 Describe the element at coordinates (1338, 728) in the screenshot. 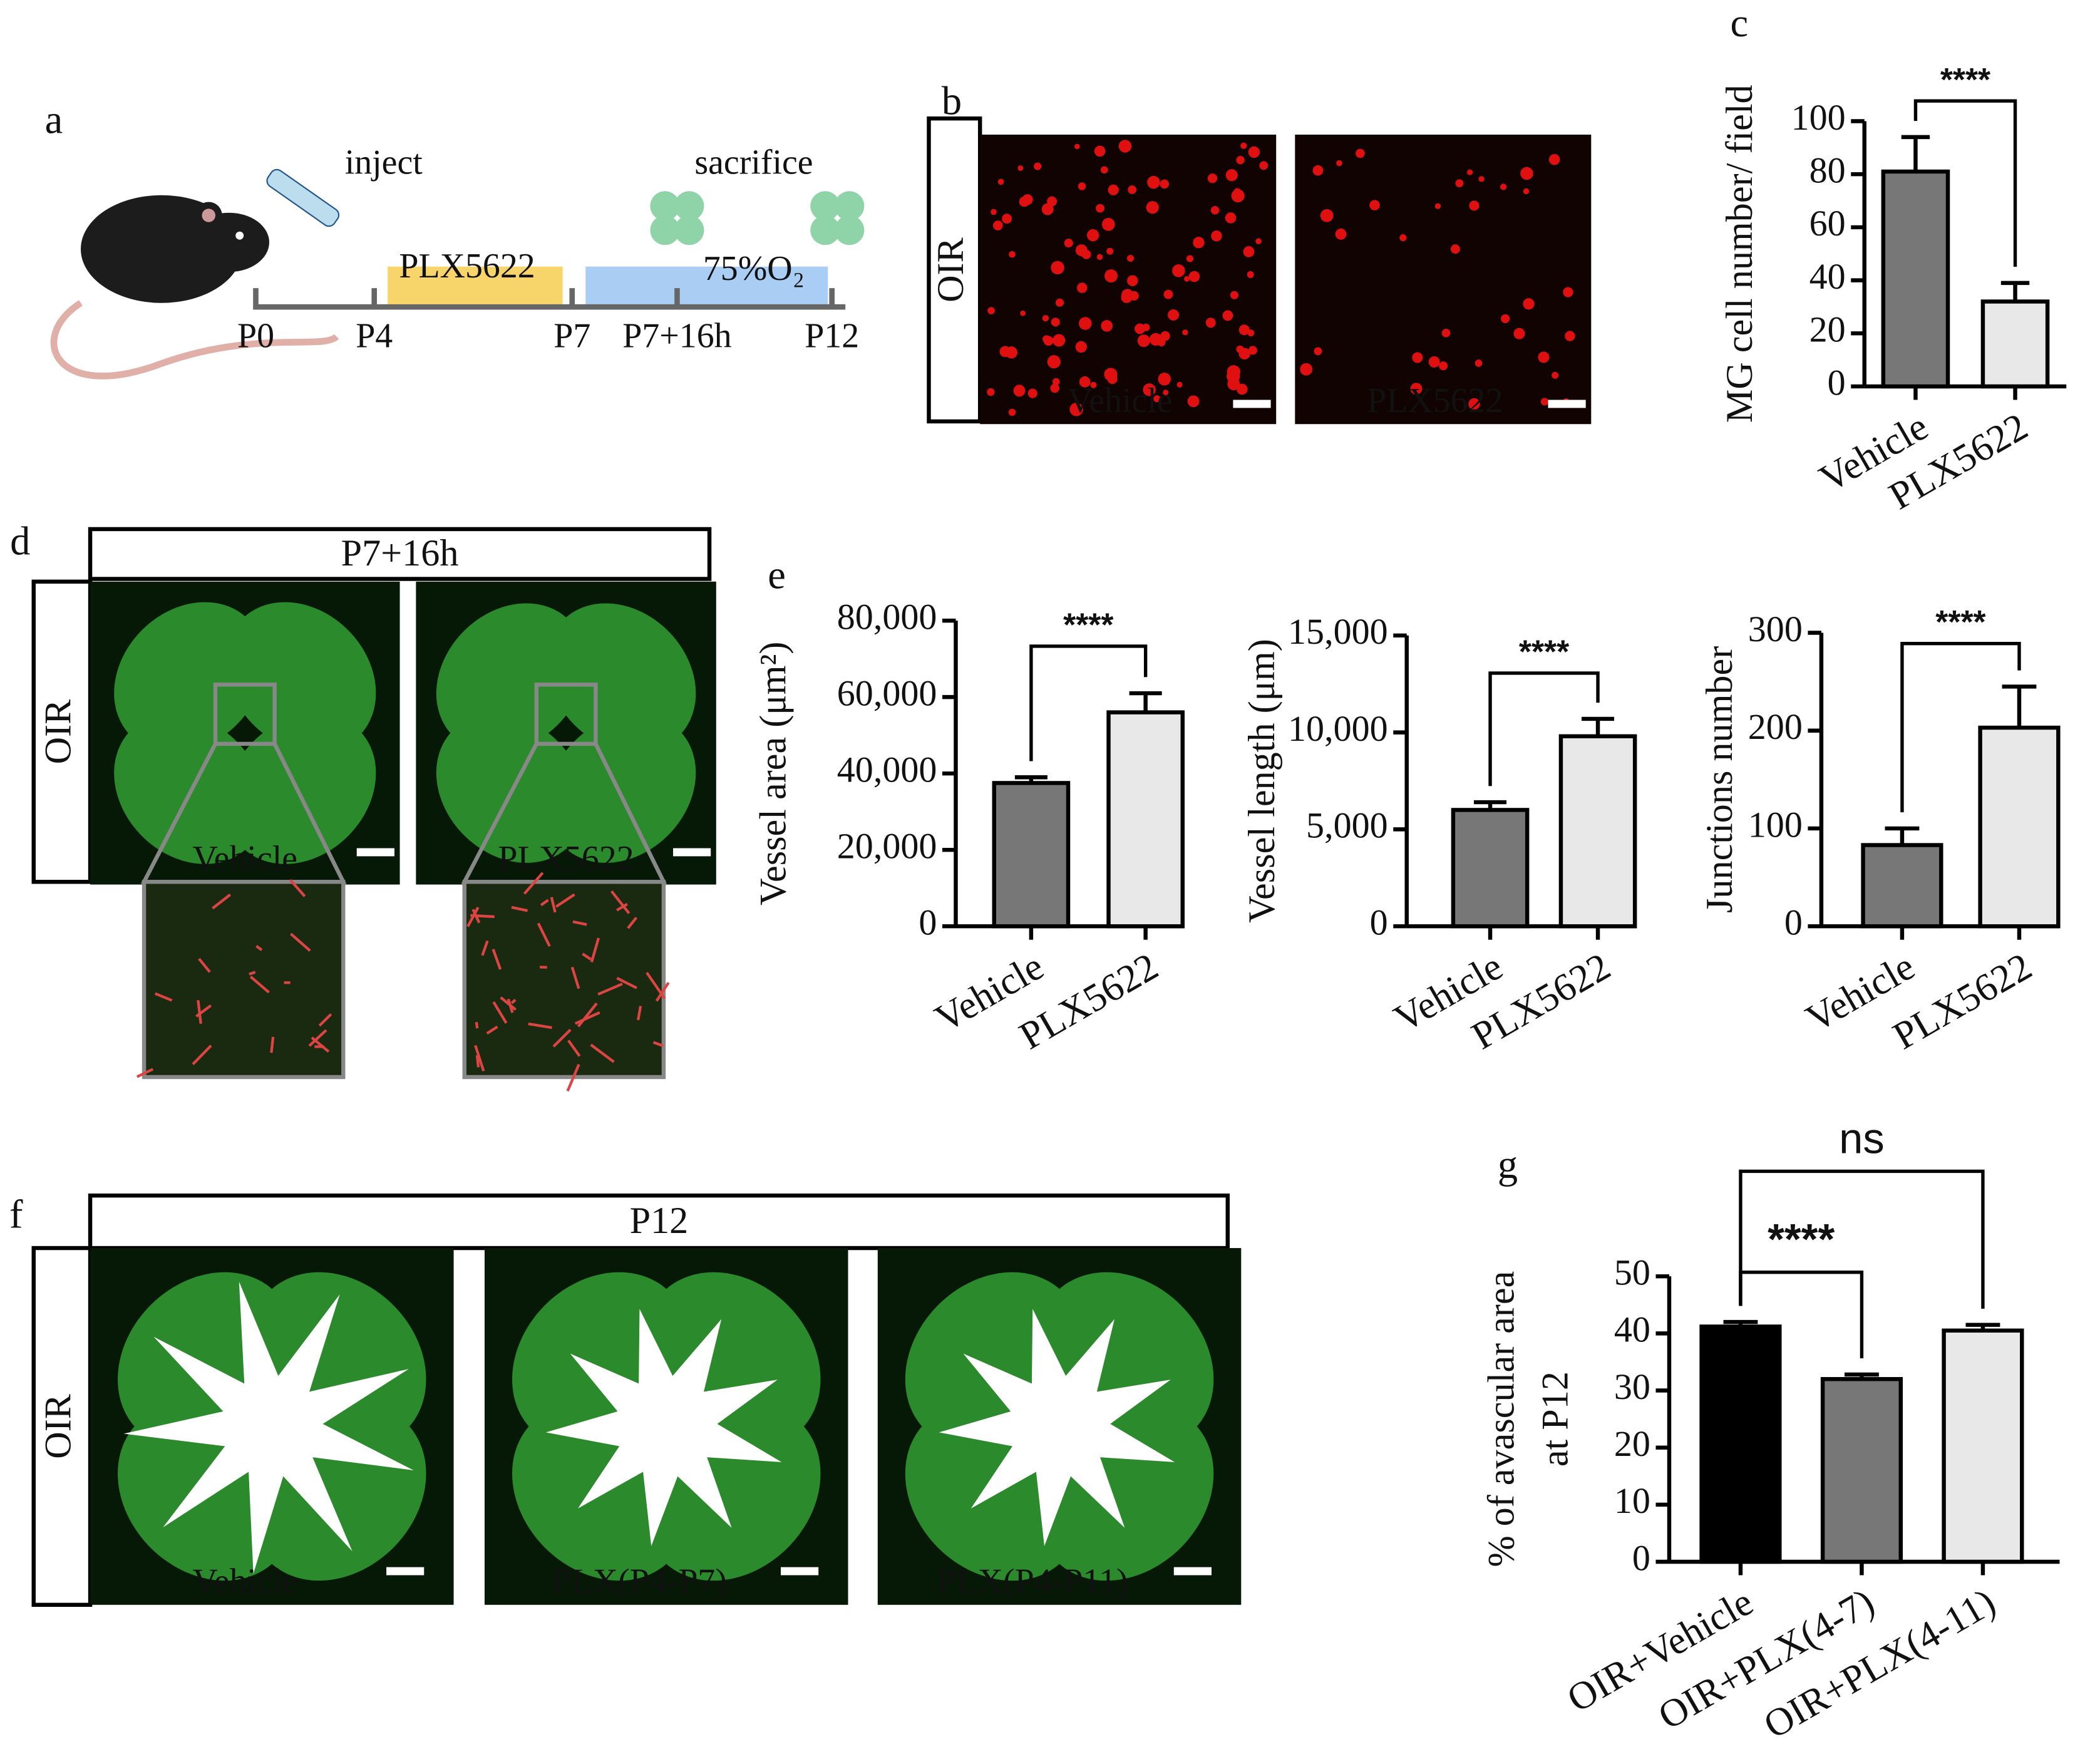

I see `y-tick-label: 10,000` at that location.